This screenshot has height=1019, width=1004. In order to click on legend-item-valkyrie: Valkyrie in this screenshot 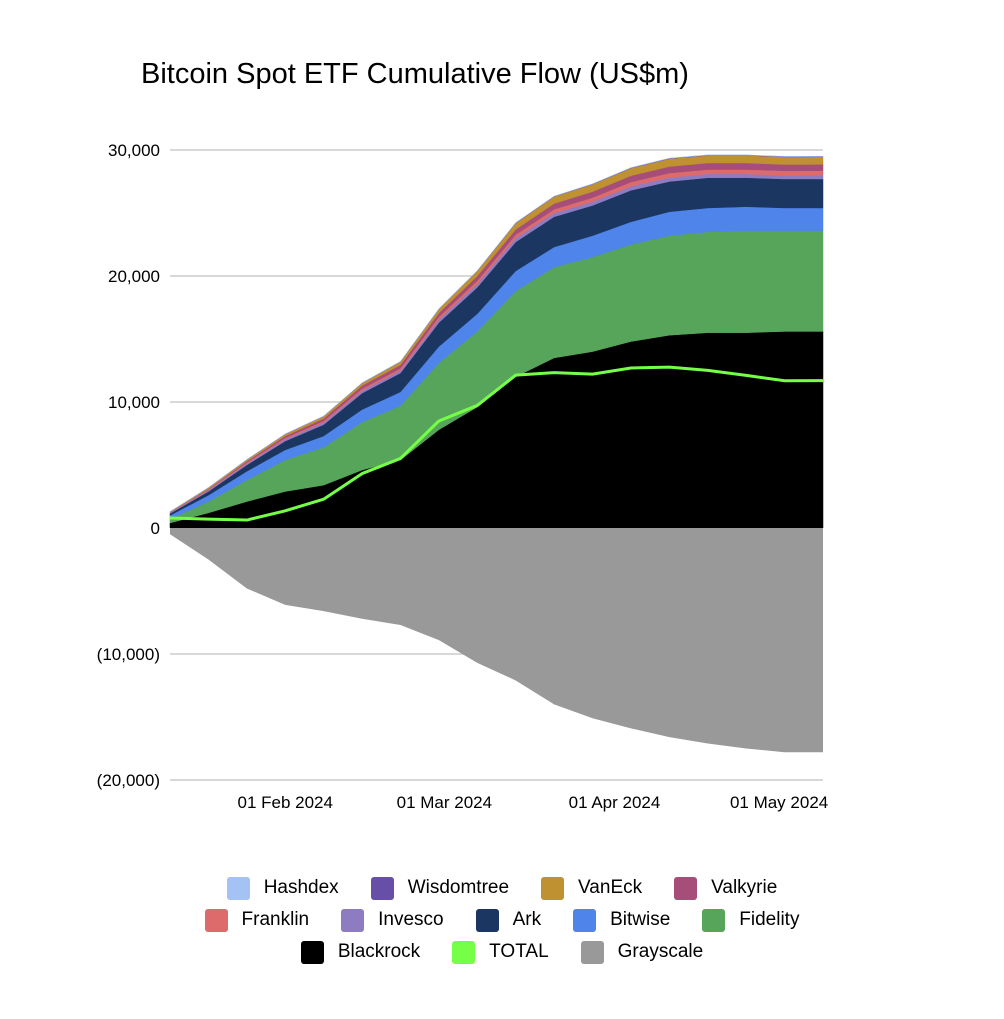, I will do `click(726, 888)`.